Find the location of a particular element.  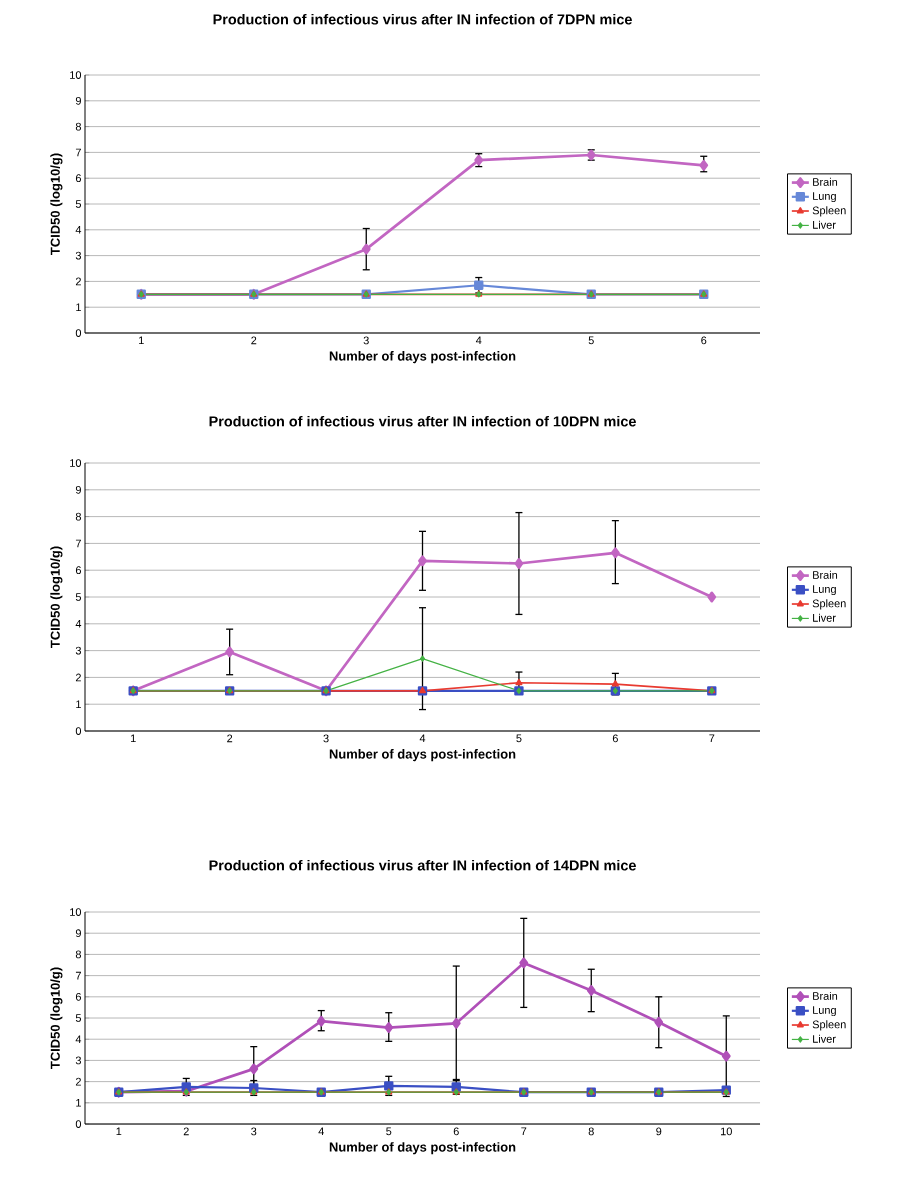

chart-title: Production of infectious virus after IN infection of 14DPN mice is located at coordinates (422, 865).